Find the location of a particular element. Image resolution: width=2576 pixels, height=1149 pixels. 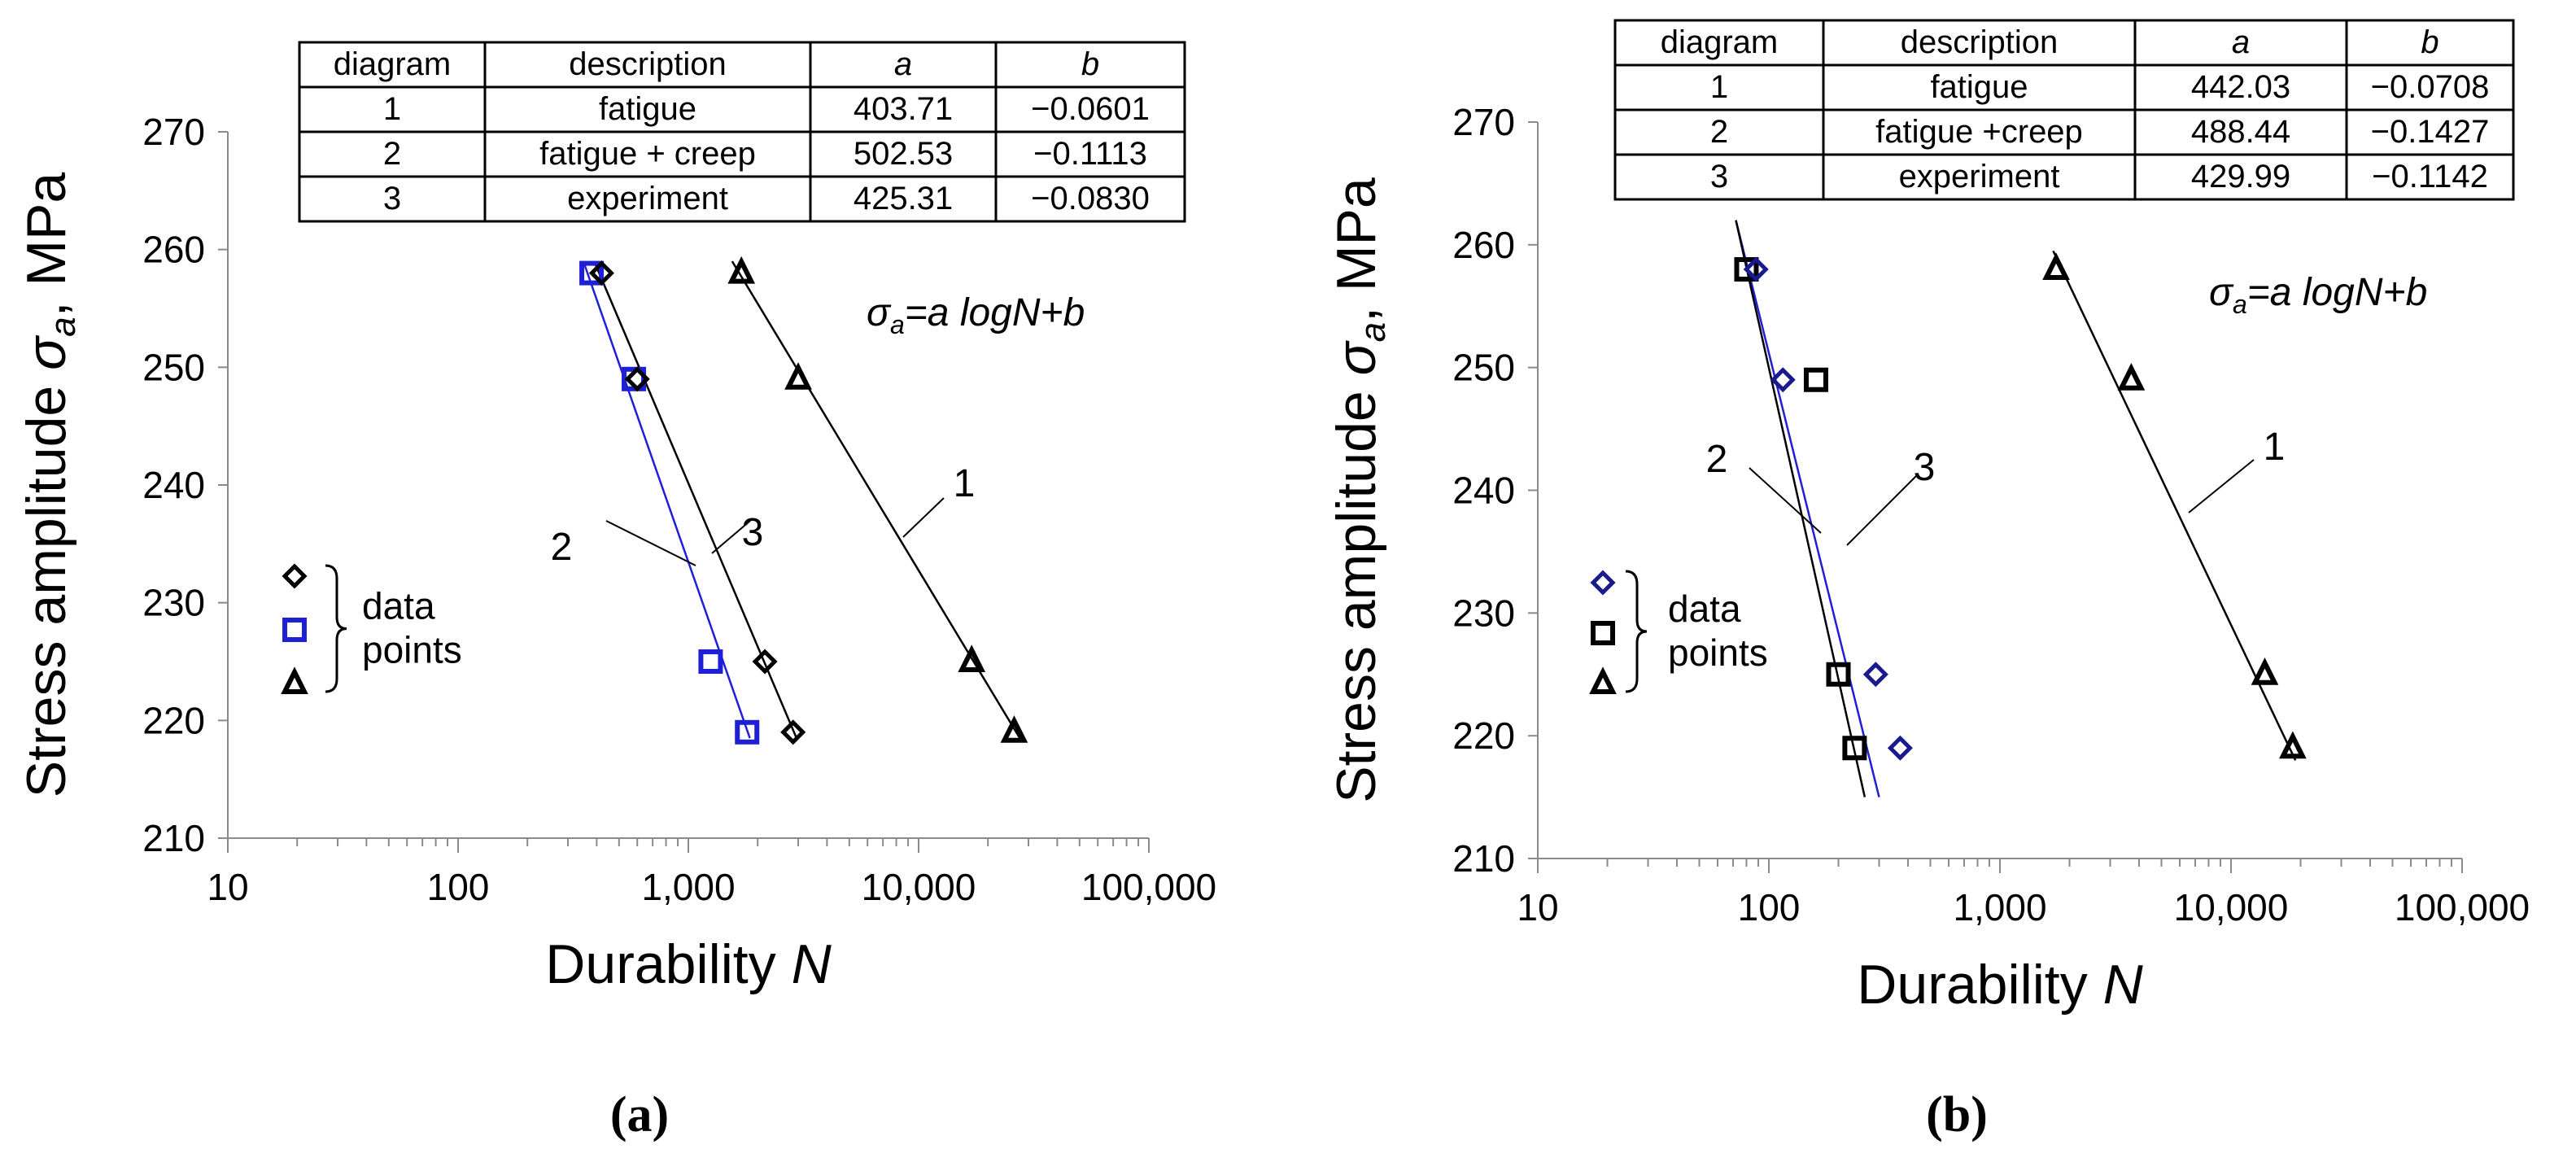

panel-label: (b) is located at coordinates (1957, 1114).